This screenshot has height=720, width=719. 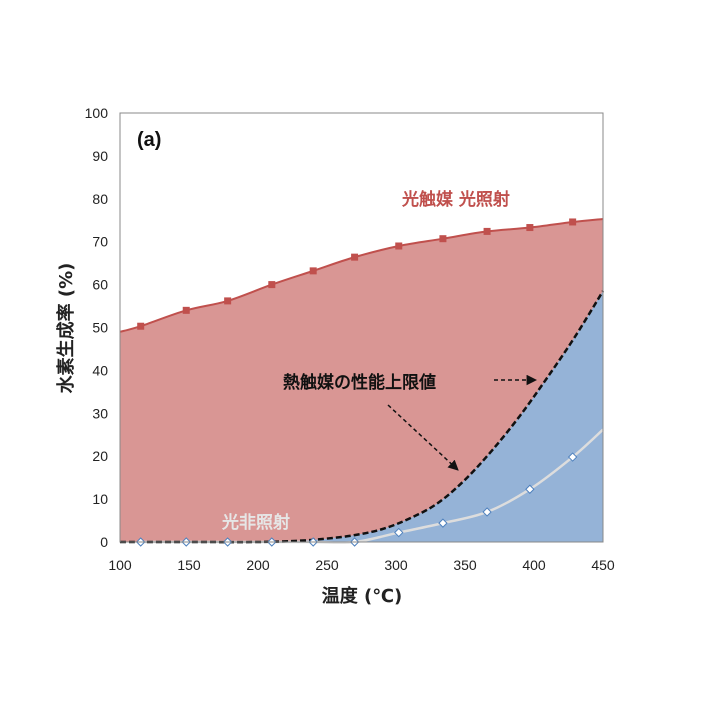 I want to click on x-tick-label: 300, so click(x=396, y=565).